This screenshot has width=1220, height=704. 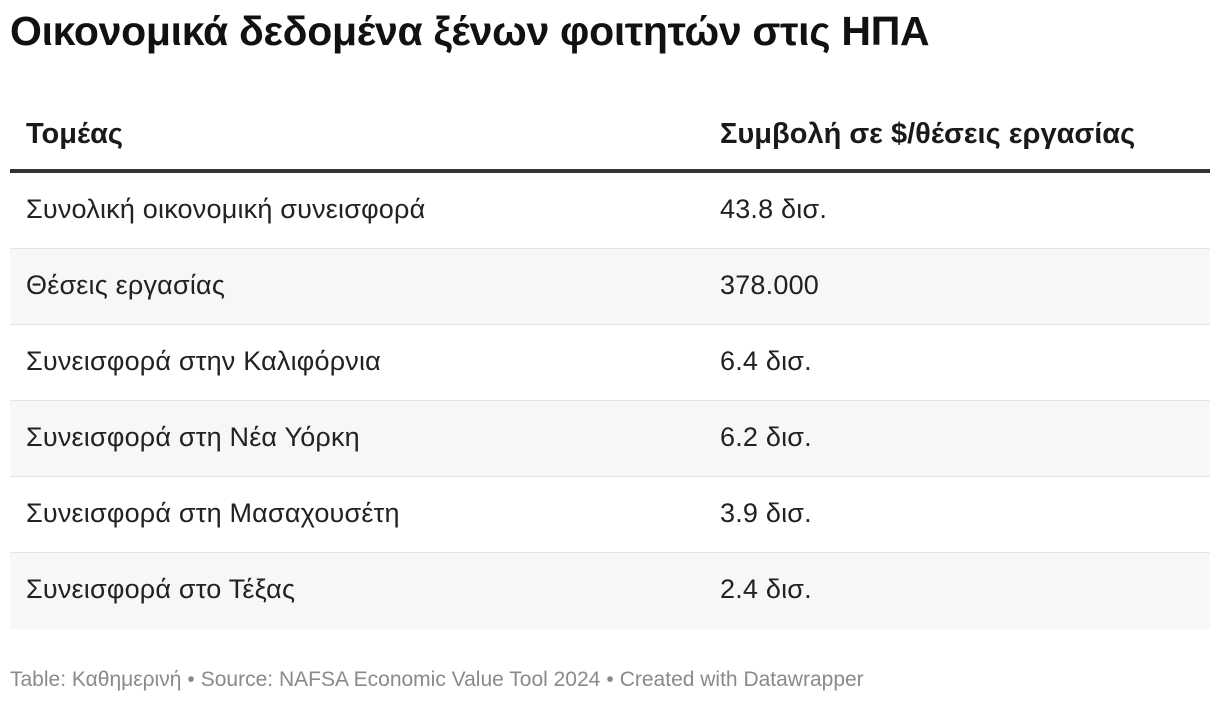 What do you see at coordinates (610, 135) in the screenshot?
I see `table-header: Τομέας Συμβολή σε $/θέσεις εργασίας` at bounding box center [610, 135].